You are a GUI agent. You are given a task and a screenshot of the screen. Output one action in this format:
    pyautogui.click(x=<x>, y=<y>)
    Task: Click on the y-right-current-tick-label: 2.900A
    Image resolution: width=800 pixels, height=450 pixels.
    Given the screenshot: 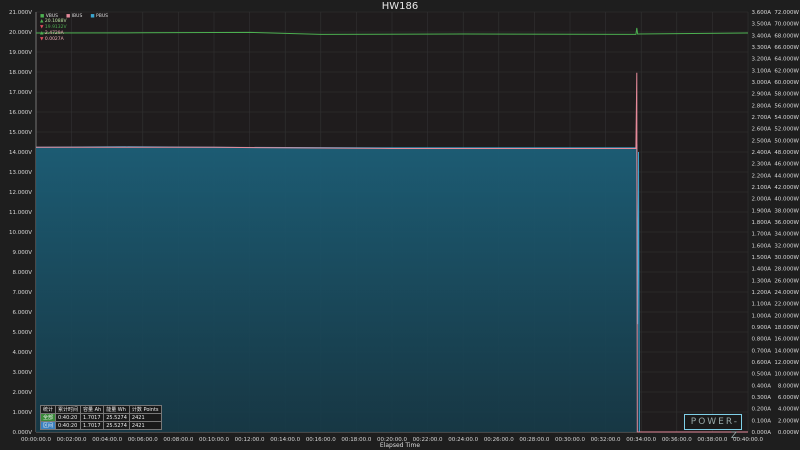 What is the action you would take?
    pyautogui.click(x=761, y=95)
    